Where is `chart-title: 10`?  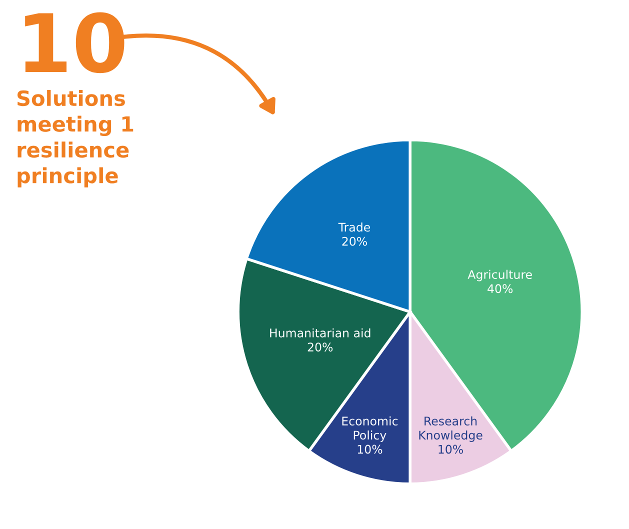
chart-title: 10 is located at coordinates (74, 43).